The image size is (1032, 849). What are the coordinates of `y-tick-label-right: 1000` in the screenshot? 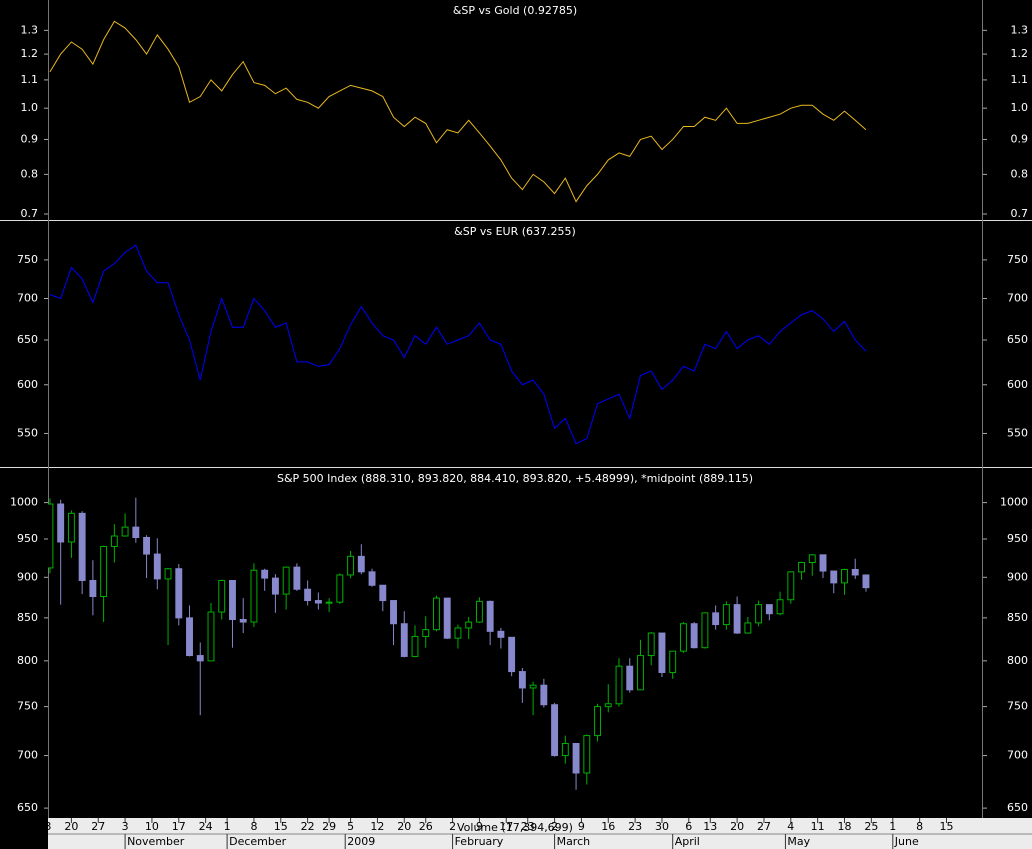 It's located at (1014, 502).